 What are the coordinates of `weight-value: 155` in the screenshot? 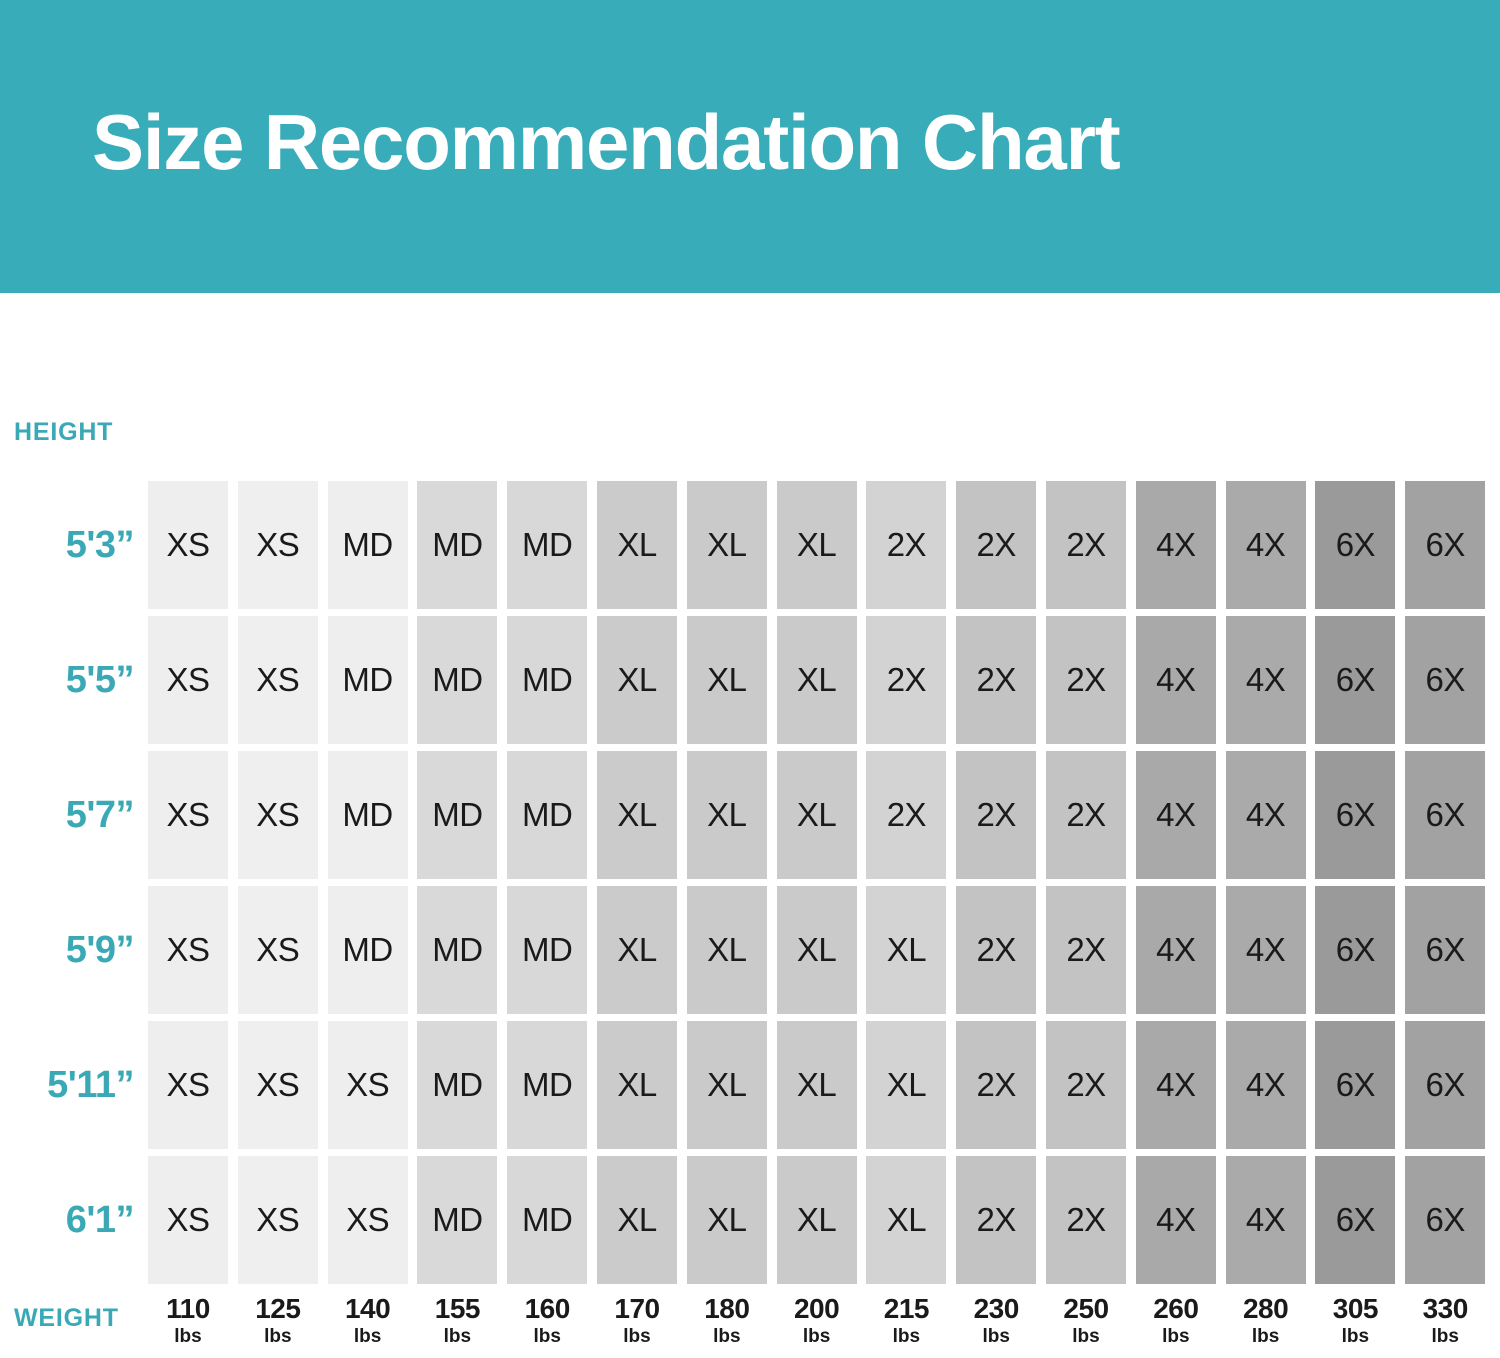 It's located at (457, 1308).